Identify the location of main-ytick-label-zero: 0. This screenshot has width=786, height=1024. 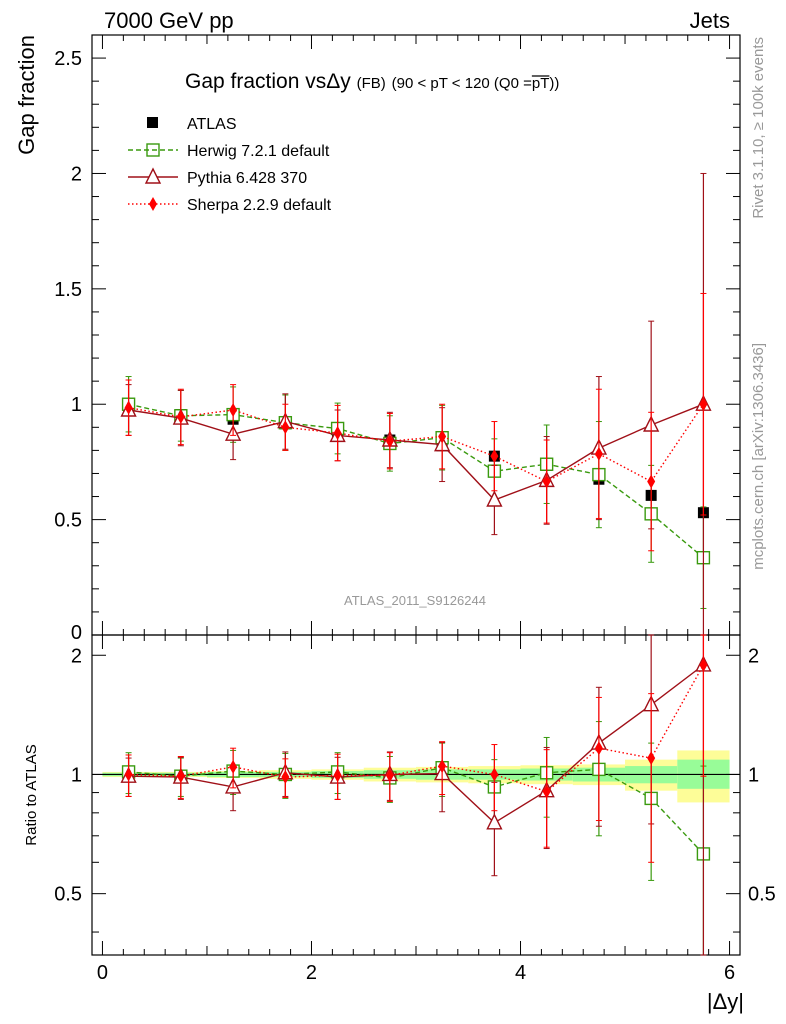
(76, 633).